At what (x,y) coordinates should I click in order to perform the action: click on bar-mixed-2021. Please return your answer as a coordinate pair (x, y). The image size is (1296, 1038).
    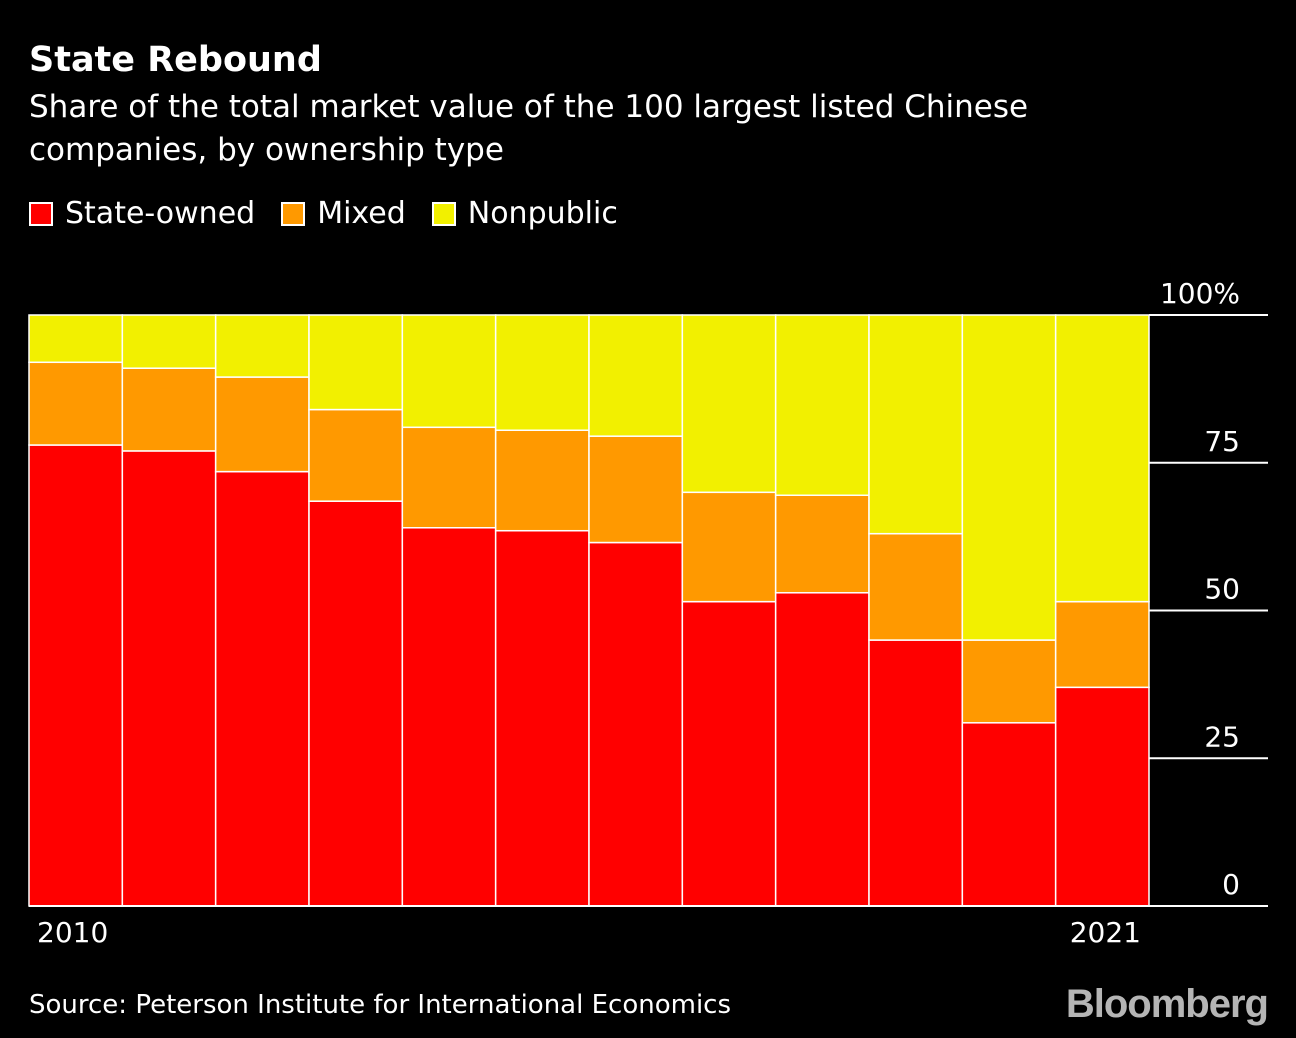
    Looking at the image, I should click on (1102, 644).